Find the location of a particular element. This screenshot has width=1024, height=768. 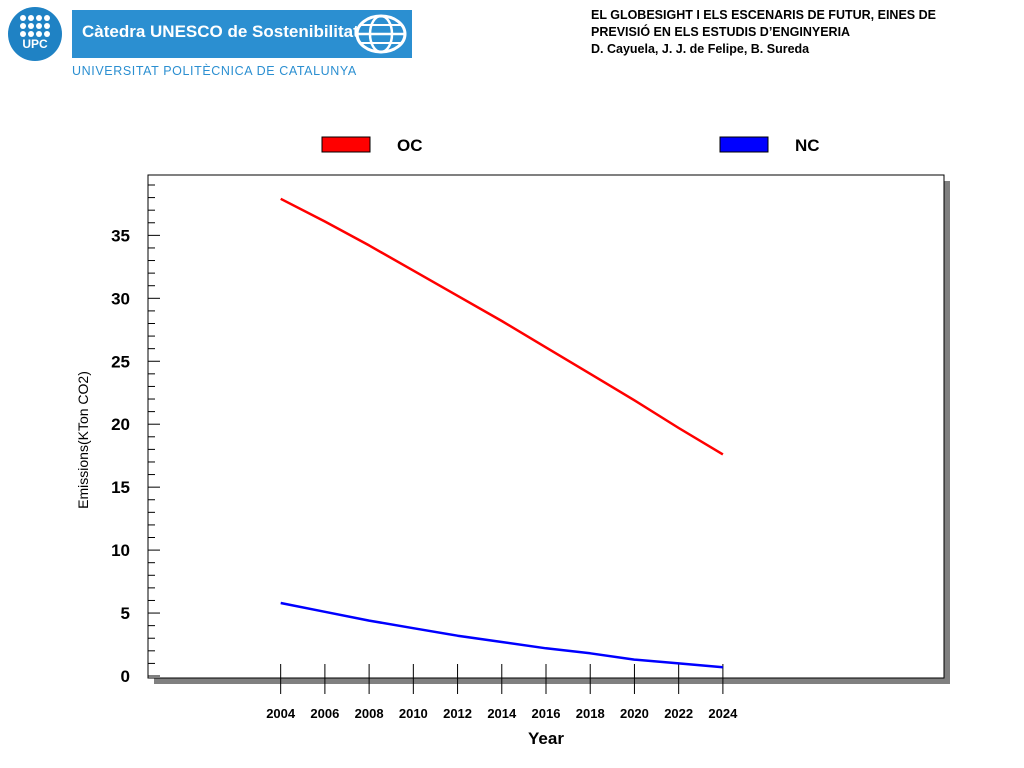

x-tick-label: 2020 is located at coordinates (634, 713).